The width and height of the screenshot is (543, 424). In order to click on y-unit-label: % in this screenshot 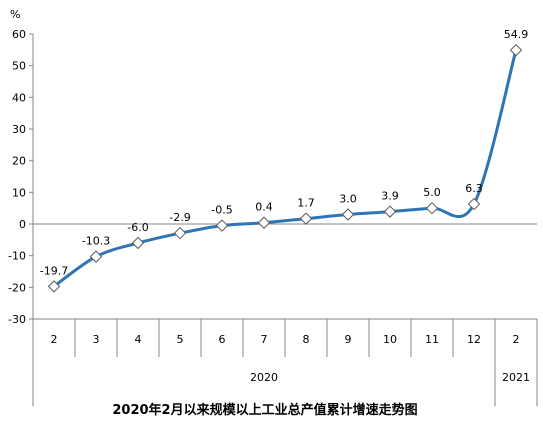, I will do `click(15, 14)`.